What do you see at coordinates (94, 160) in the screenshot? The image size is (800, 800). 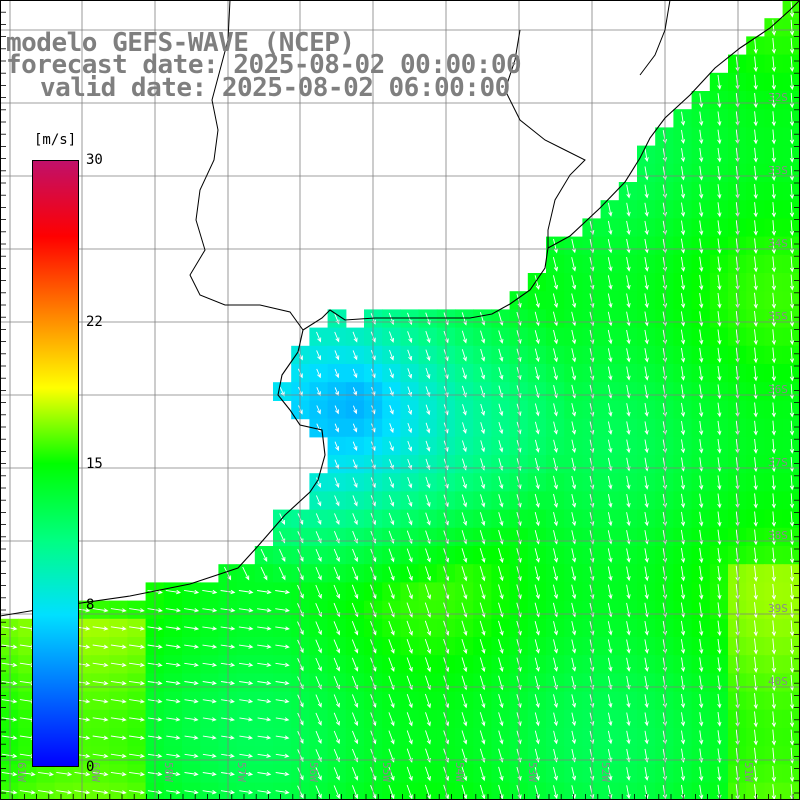 I see `colorbar-label: 30` at bounding box center [94, 160].